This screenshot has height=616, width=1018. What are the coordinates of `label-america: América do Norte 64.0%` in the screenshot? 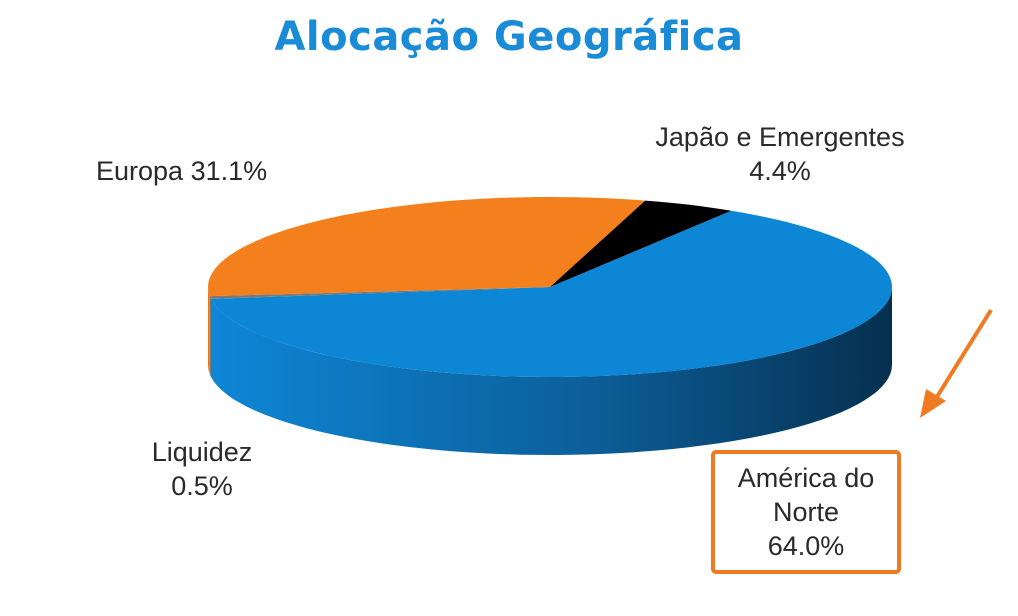 It's located at (806, 512).